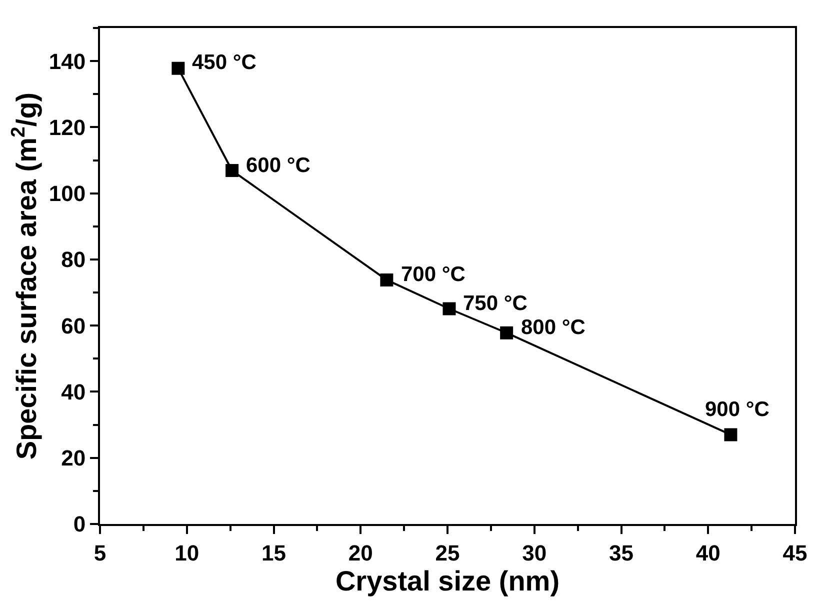 Image resolution: width=819 pixels, height=606 pixels. Describe the element at coordinates (360, 553) in the screenshot. I see `x-tick-label: 20` at that location.